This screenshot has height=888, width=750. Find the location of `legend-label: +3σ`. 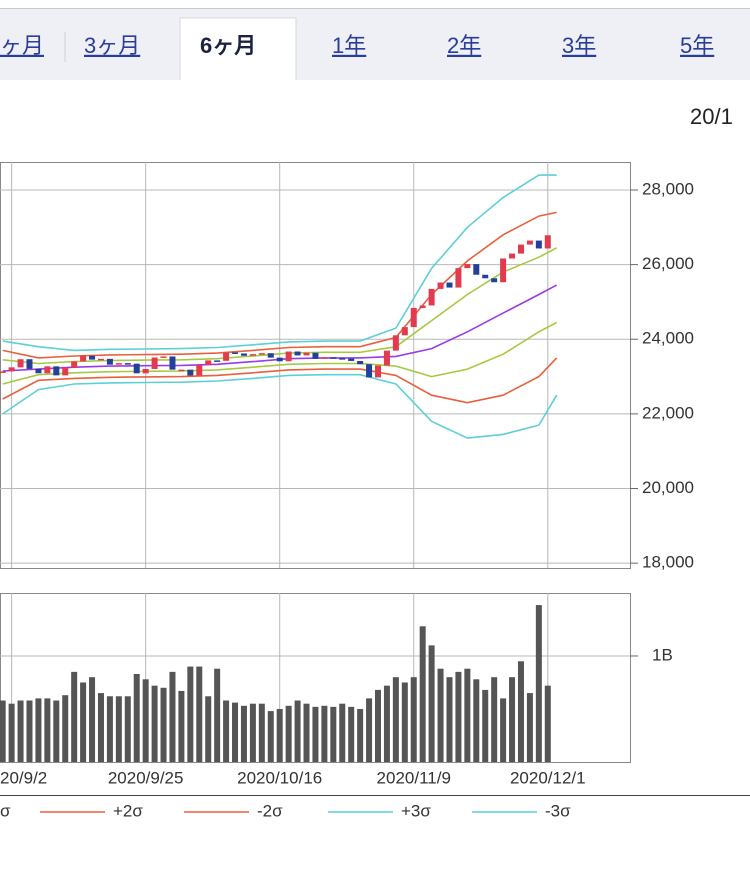

legend-label: +3σ is located at coordinates (416, 810).